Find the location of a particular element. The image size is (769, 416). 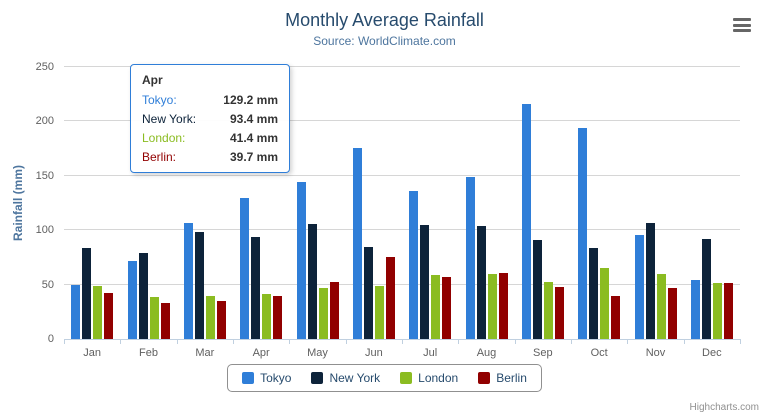

y-axis-tick-label: 250 is located at coordinates (44, 67).